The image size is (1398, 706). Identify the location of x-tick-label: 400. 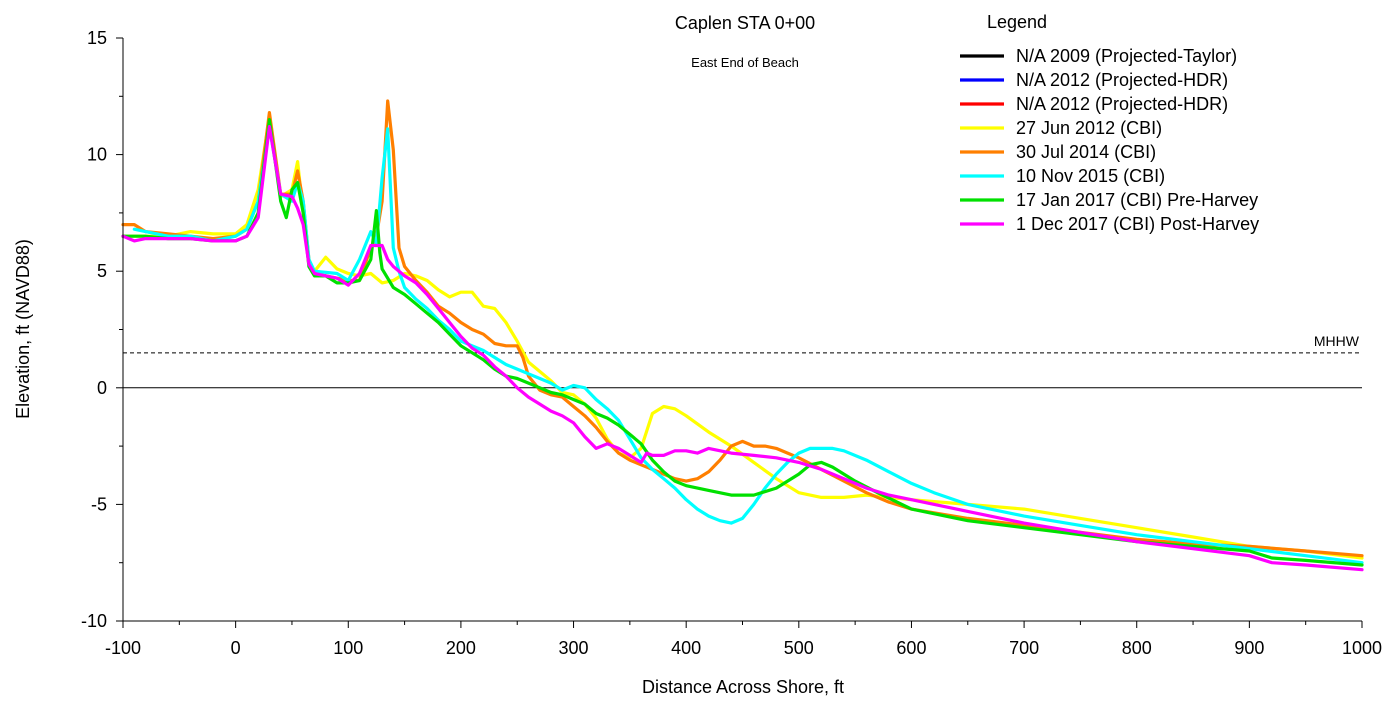
(686, 648).